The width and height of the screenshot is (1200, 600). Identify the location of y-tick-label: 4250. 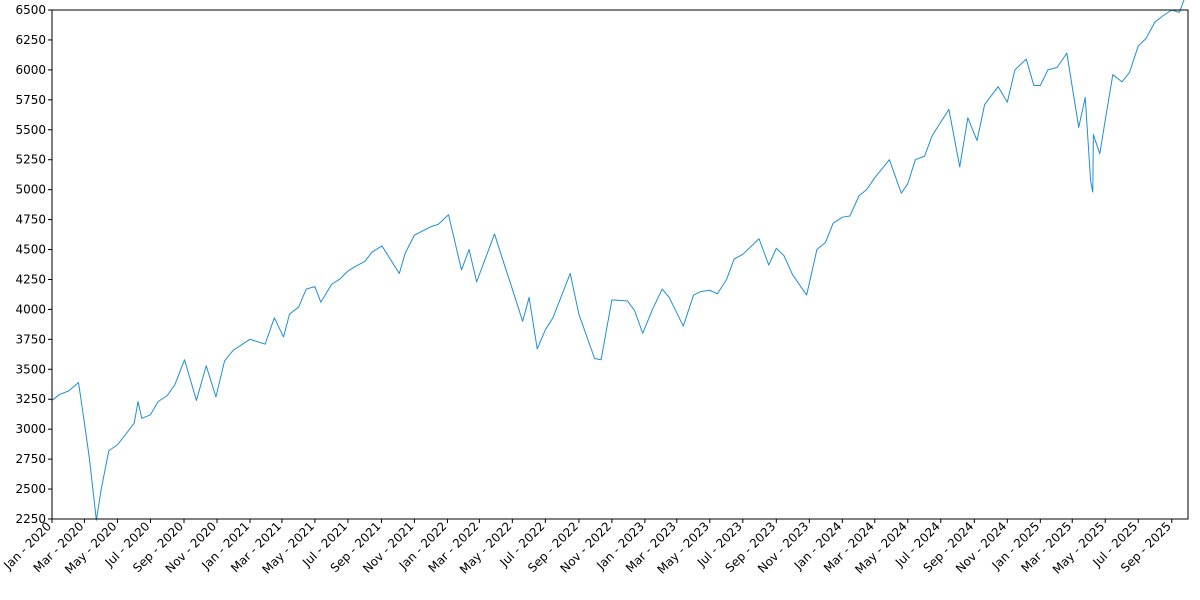
(30, 279).